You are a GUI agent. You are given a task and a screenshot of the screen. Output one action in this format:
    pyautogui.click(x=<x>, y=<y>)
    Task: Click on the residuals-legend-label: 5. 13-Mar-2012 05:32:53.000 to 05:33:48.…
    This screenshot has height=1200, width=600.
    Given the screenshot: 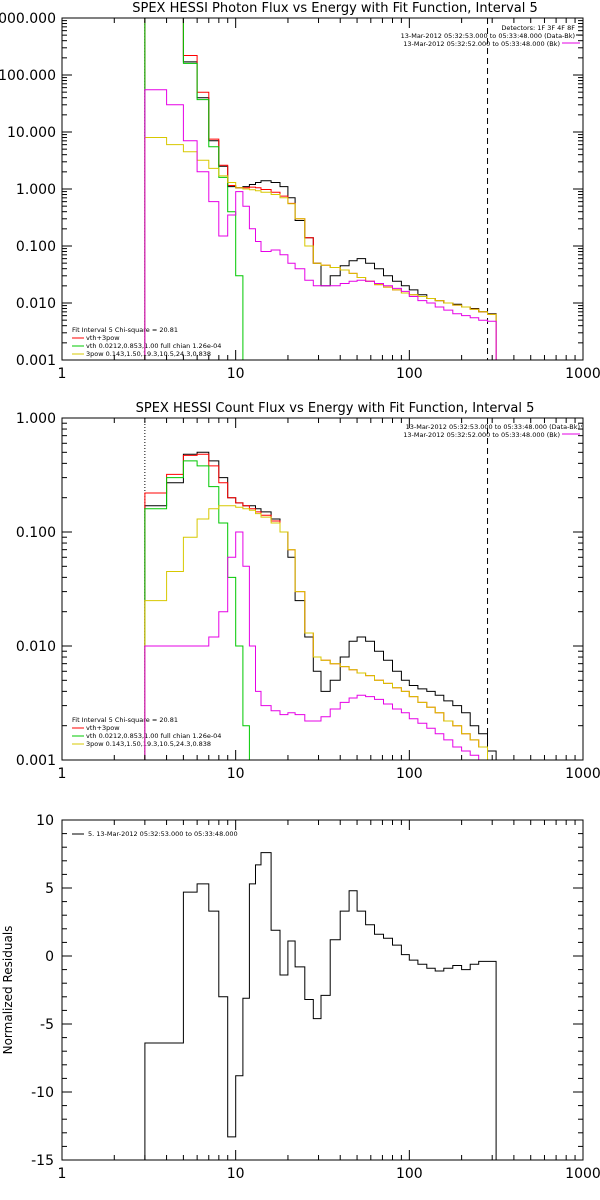 What is the action you would take?
    pyautogui.click(x=163, y=834)
    